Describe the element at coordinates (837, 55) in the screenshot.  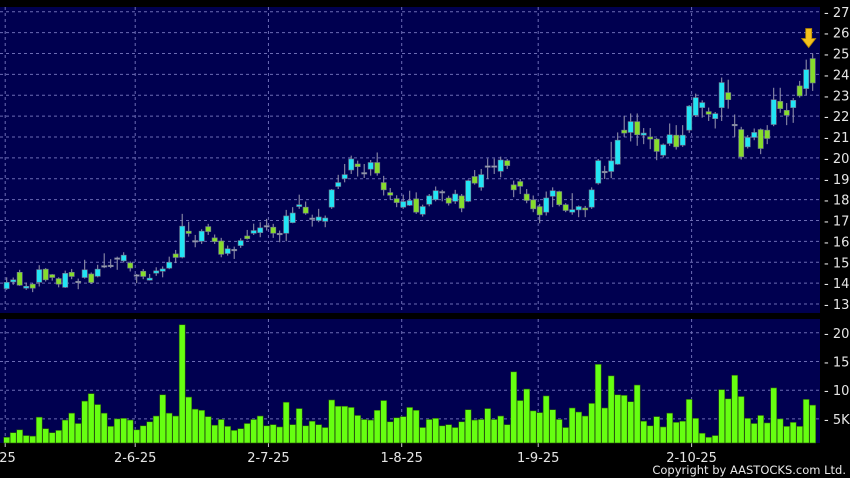
I see `price-axis-label: - 250` at that location.